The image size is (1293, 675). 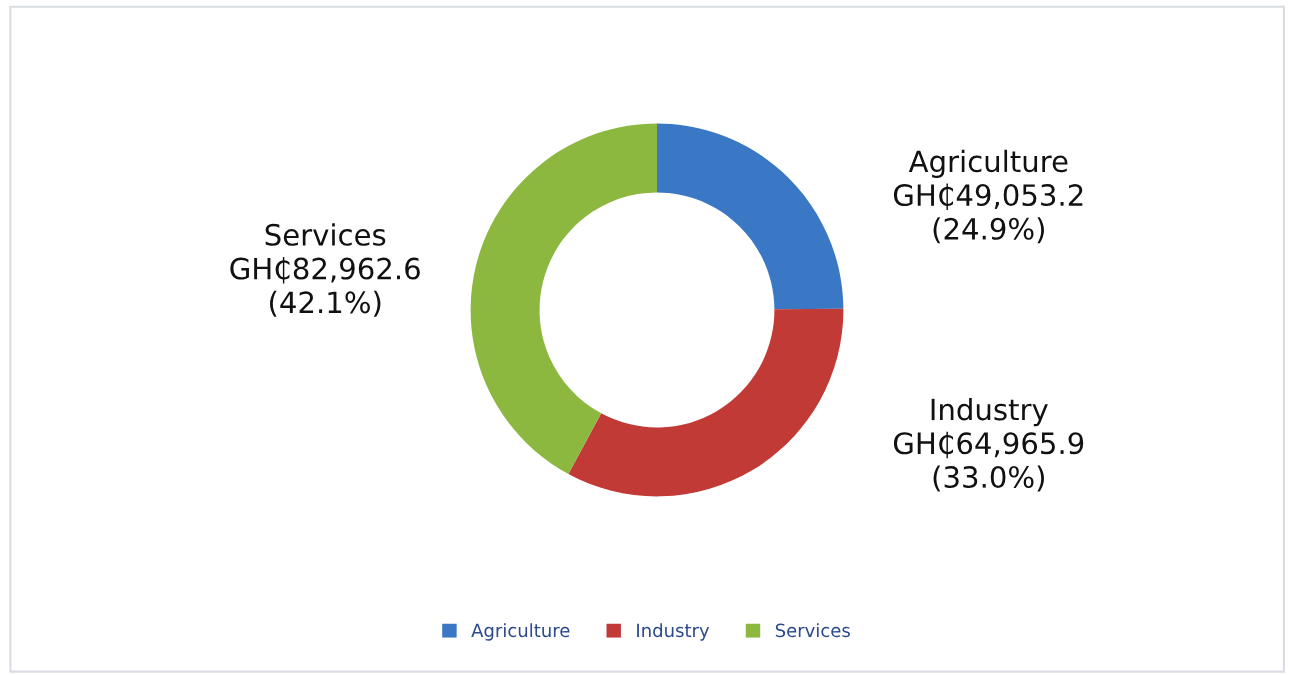 What do you see at coordinates (812, 630) in the screenshot?
I see `legend-label: Services` at bounding box center [812, 630].